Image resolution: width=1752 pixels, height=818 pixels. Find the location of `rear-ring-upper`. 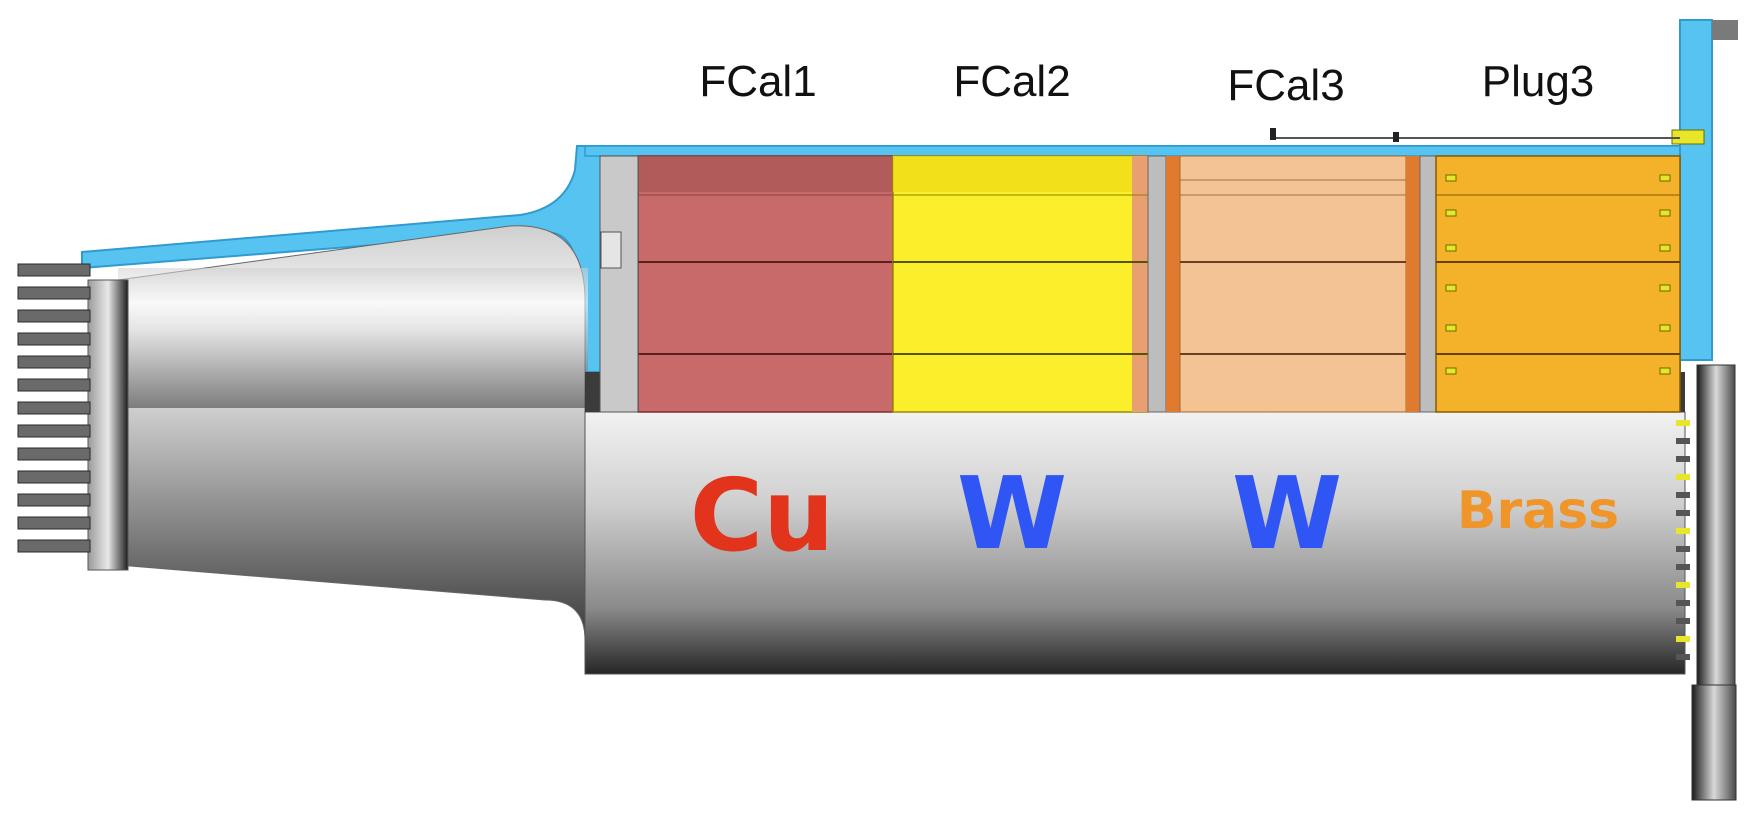

rear-ring-upper is located at coordinates (1716, 525).